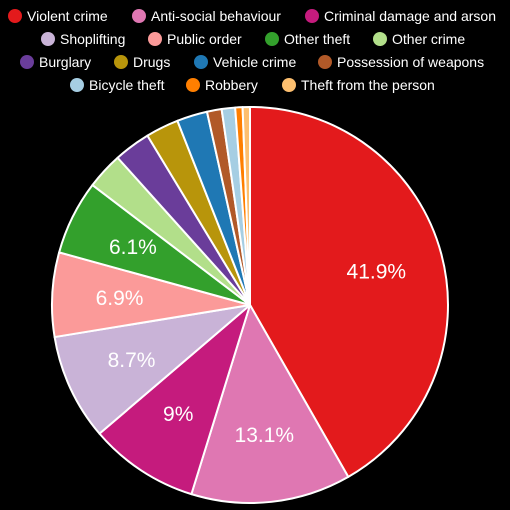 The width and height of the screenshot is (510, 510). Describe the element at coordinates (132, 360) in the screenshot. I see `slice-label-shoplifting: 8.7%` at that location.